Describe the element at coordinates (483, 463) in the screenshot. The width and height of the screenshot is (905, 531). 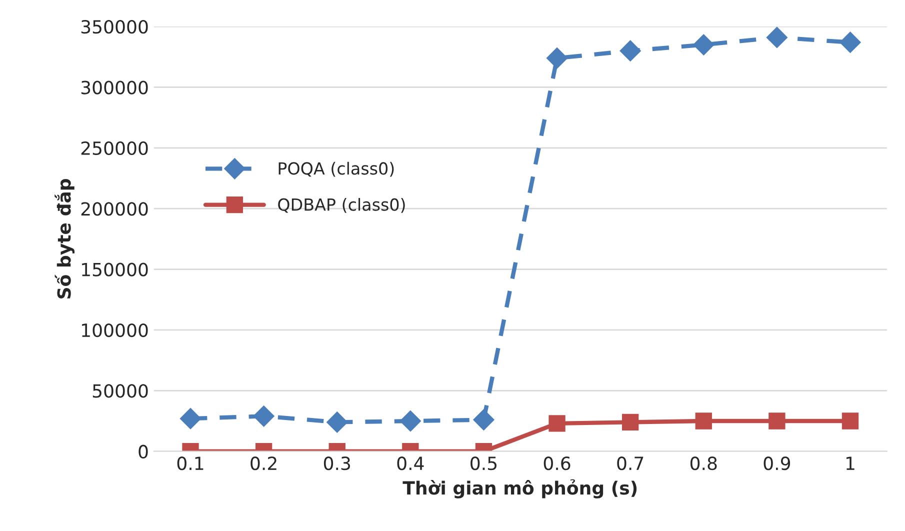
I see `x-tick-label: 0.5` at that location.